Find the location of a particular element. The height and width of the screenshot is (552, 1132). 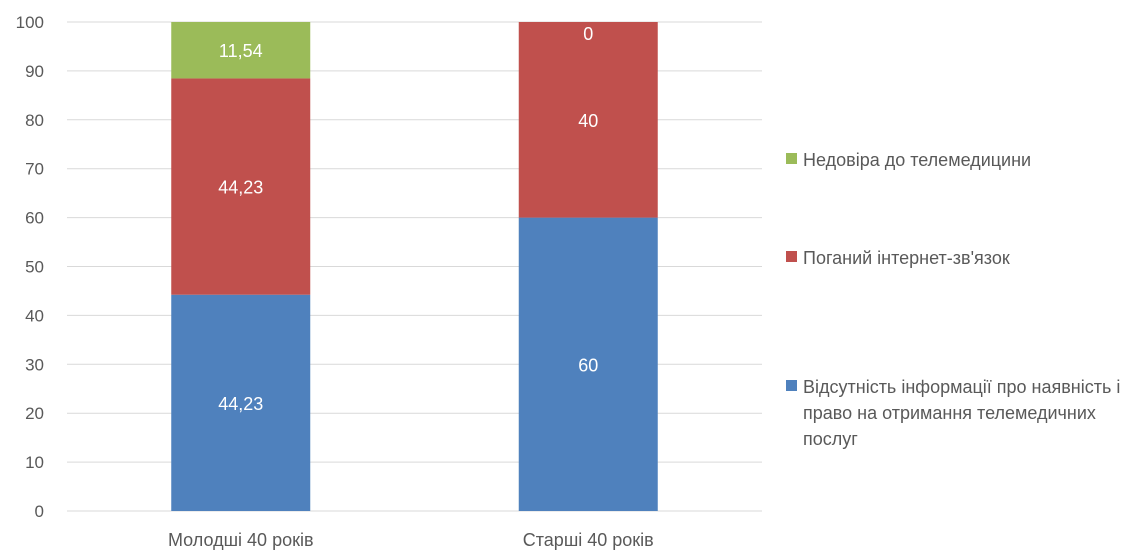

y-tick-label: 40 is located at coordinates (34, 315).